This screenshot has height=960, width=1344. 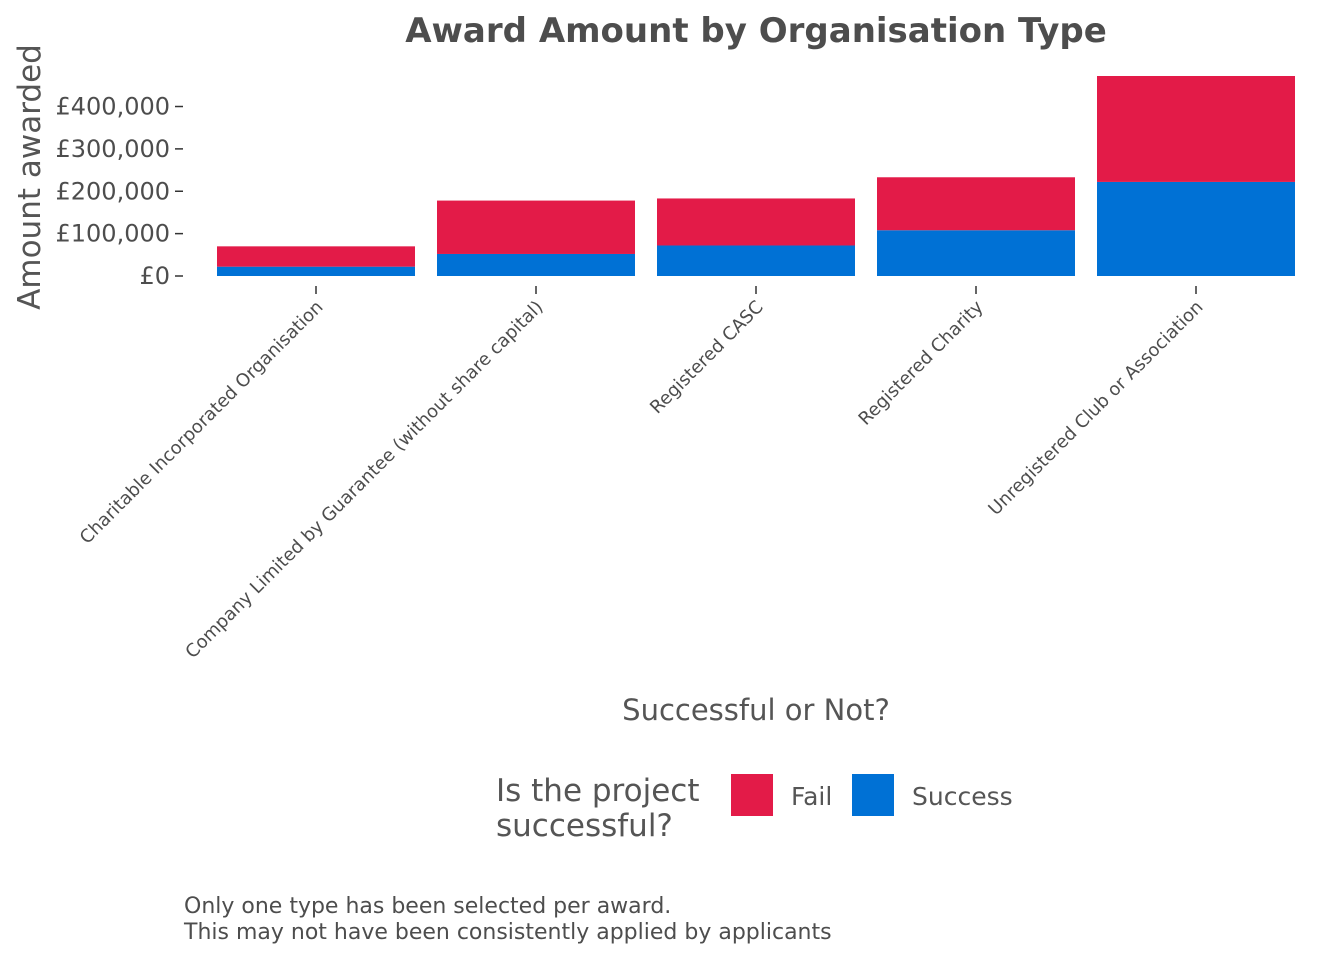 I want to click on y-axis: £0 £100,000 £200,000 £300,000 £400,000, so click(x=119, y=191).